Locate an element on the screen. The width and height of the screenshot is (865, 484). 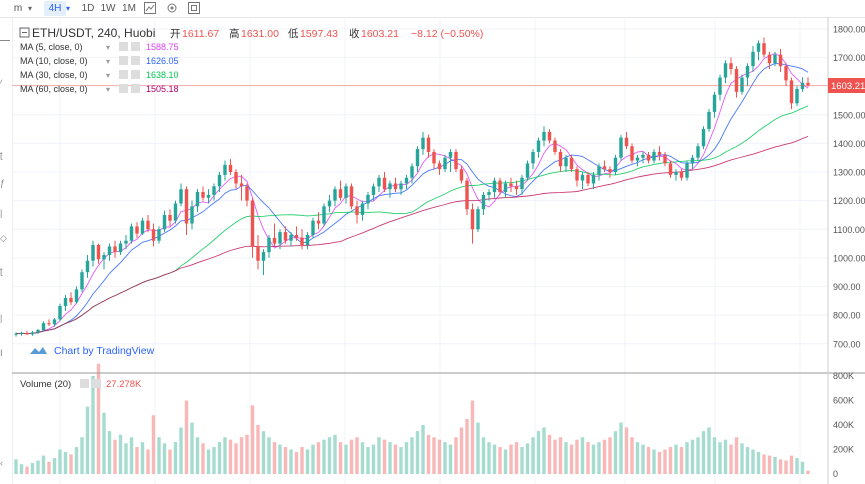
collapse-legend-icon is located at coordinates (24, 32).